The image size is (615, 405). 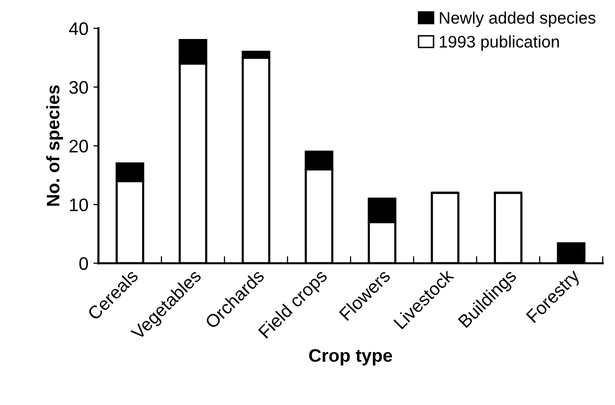 What do you see at coordinates (350, 357) in the screenshot?
I see `x-axis-title: Crop type` at bounding box center [350, 357].